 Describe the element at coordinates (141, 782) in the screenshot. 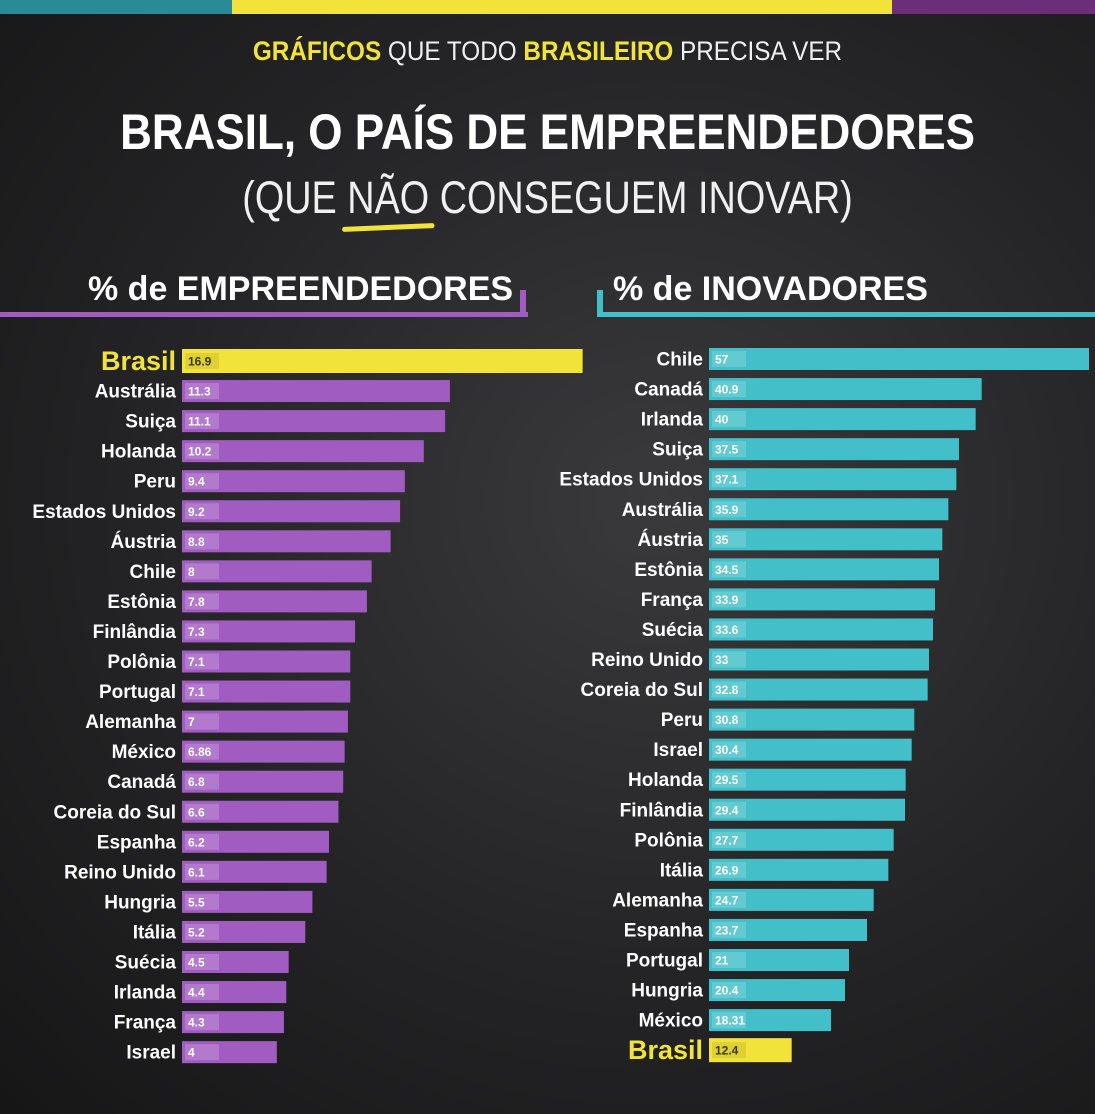

I see `category-label-left-14: Canadá` at that location.